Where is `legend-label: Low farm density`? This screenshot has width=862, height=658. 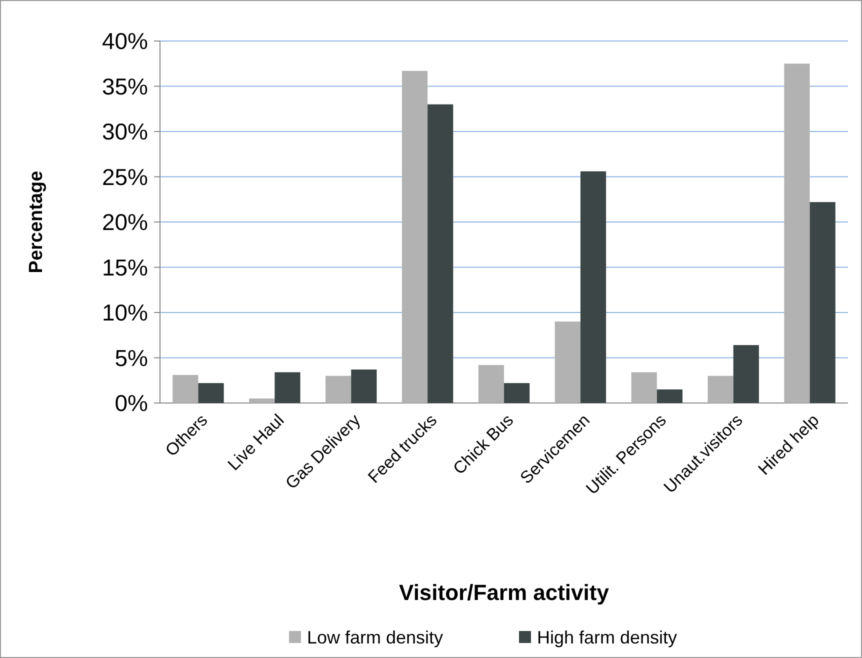 legend-label: Low farm density is located at coordinates (375, 637).